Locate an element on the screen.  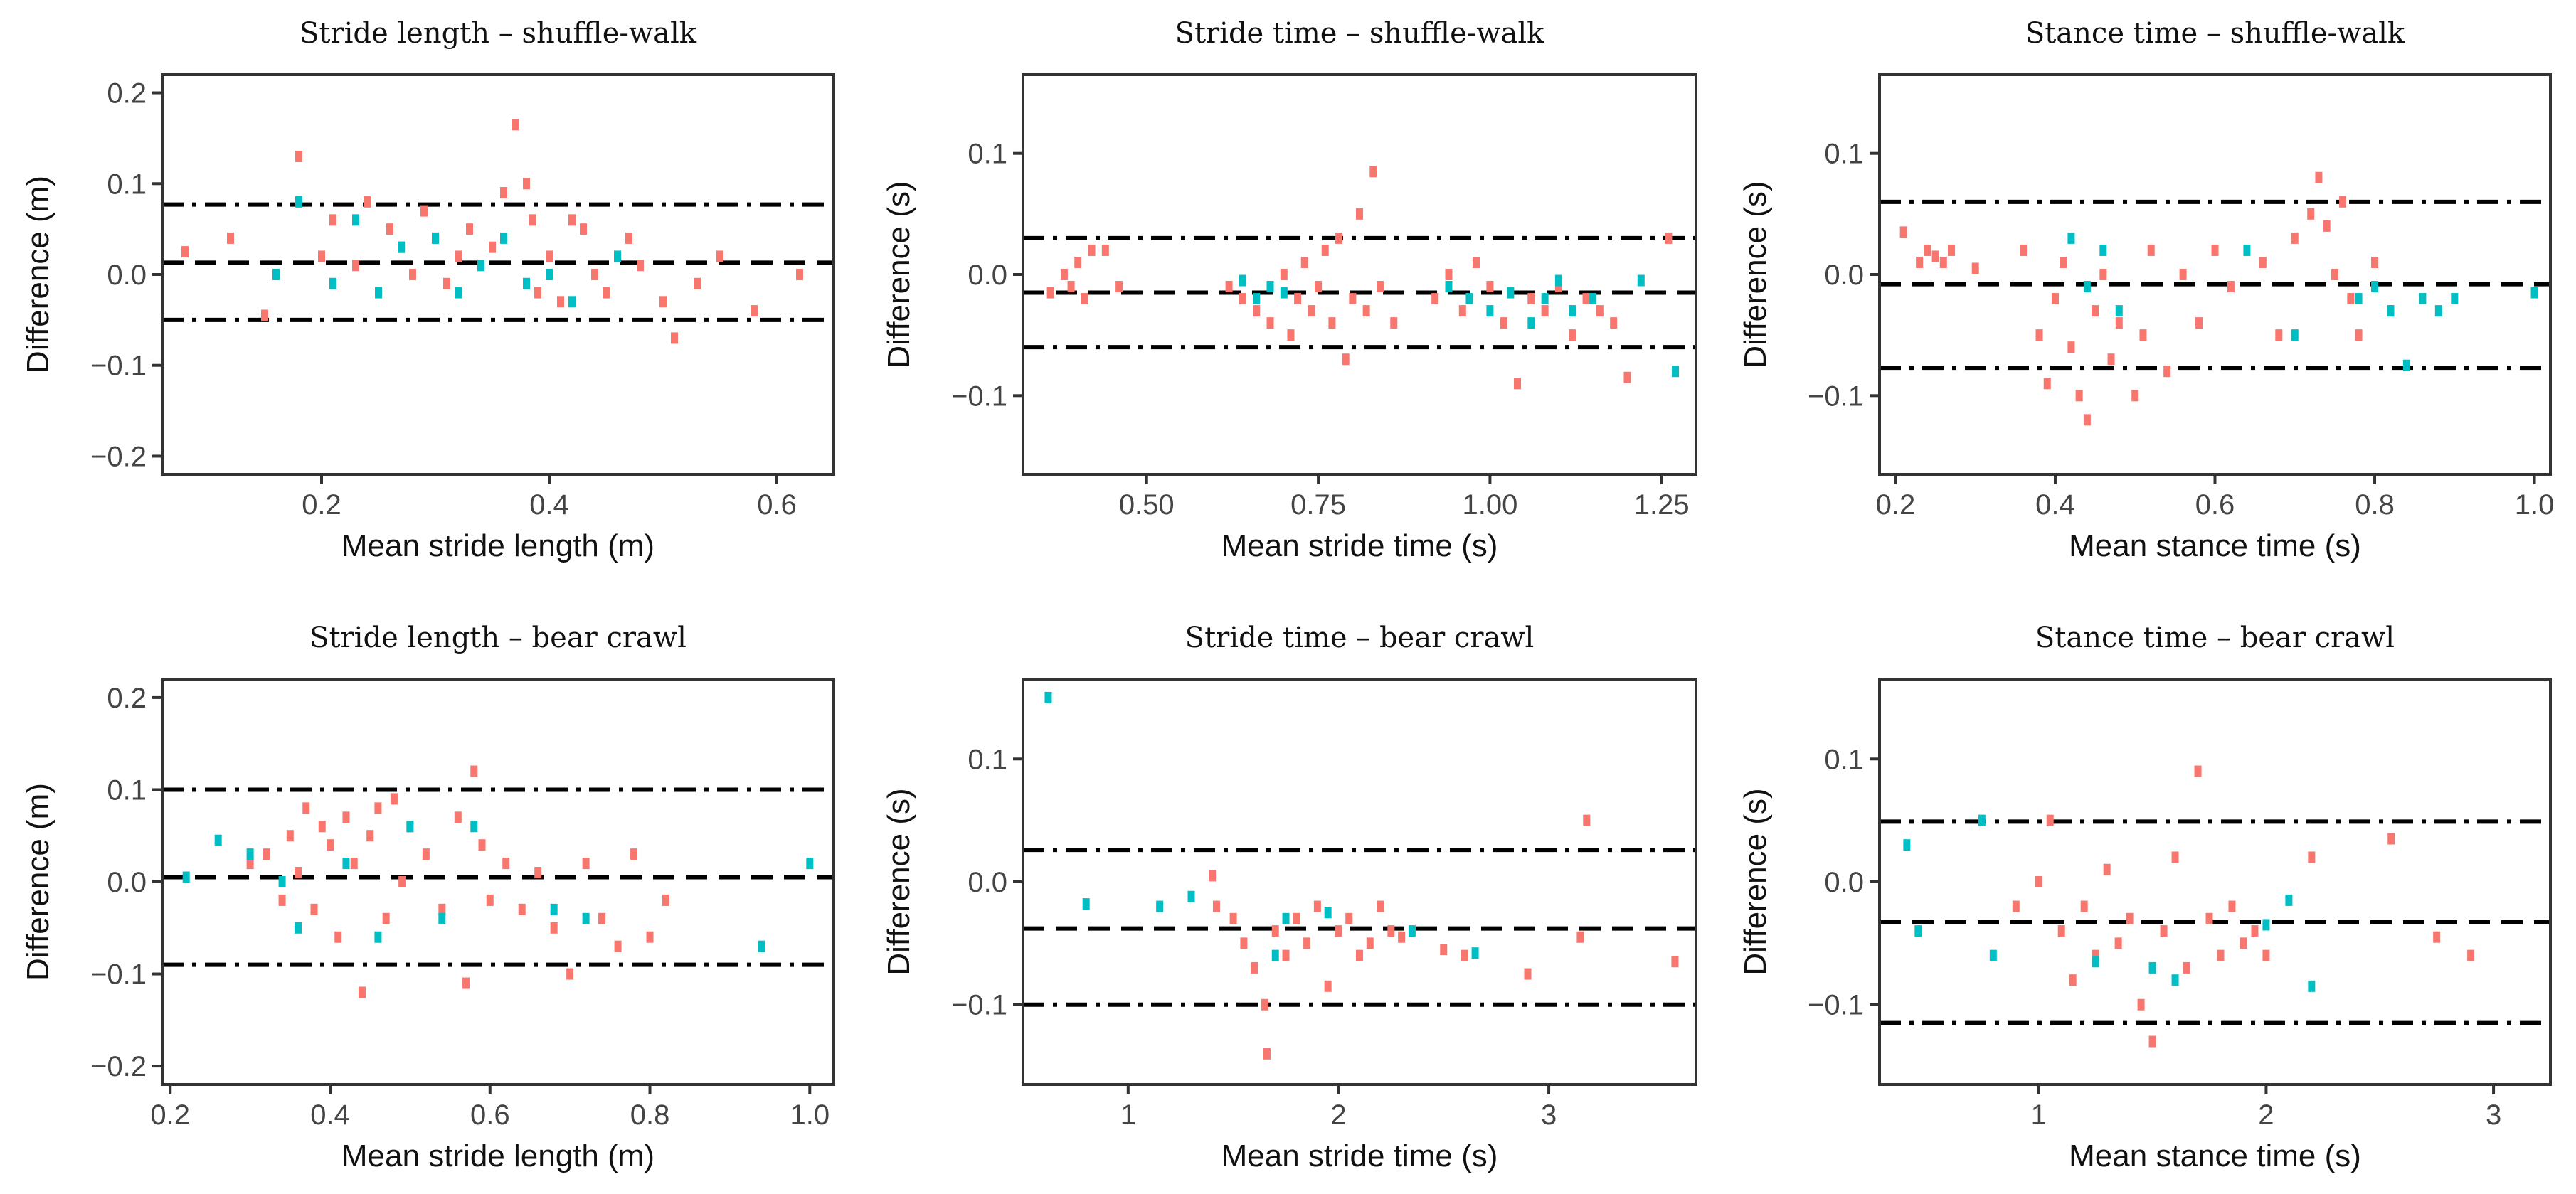
x-tick-label: 0.8 is located at coordinates (650, 1115).